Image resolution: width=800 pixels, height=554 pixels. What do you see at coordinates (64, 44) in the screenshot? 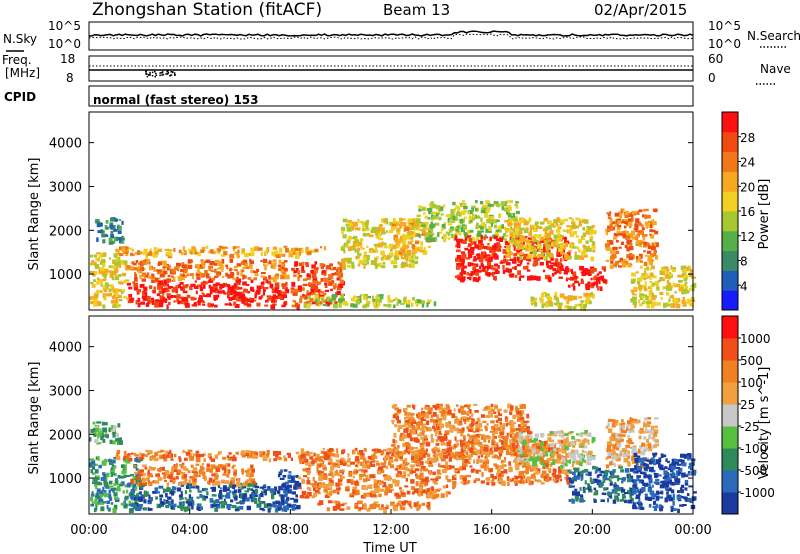
I see `noise-left-tick-bottom: 10^0` at bounding box center [64, 44].